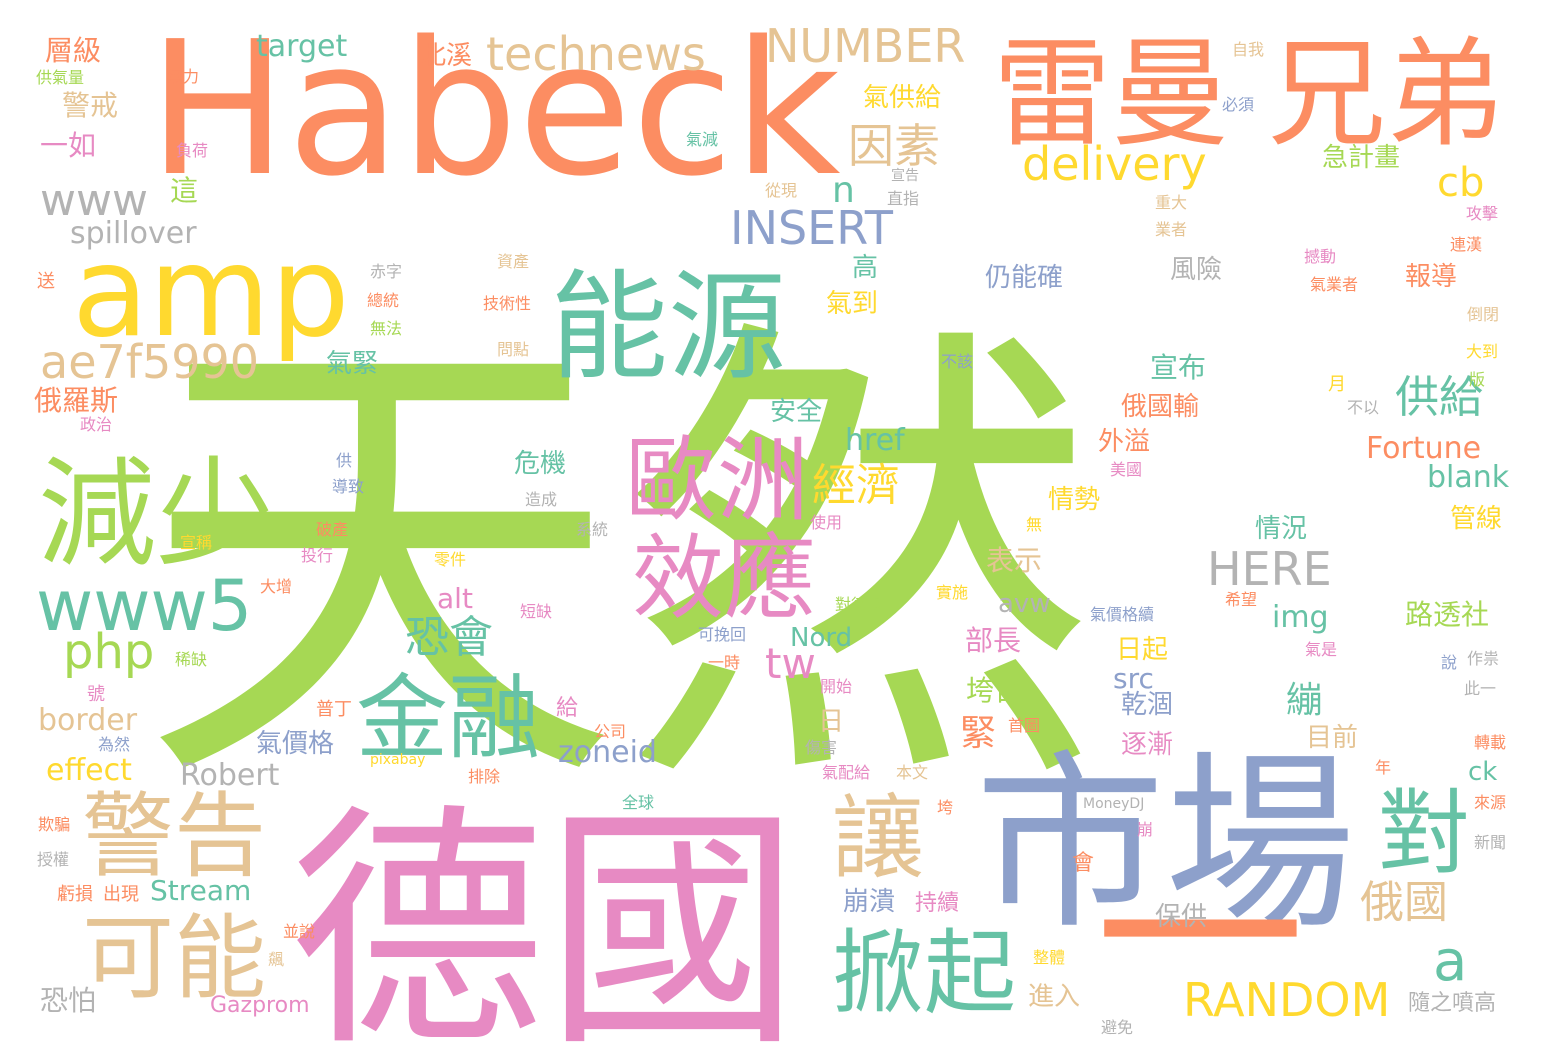 This screenshot has height=1052, width=1548. Describe the element at coordinates (1248, 49) in the screenshot. I see `cloud-word: 自我` at that location.